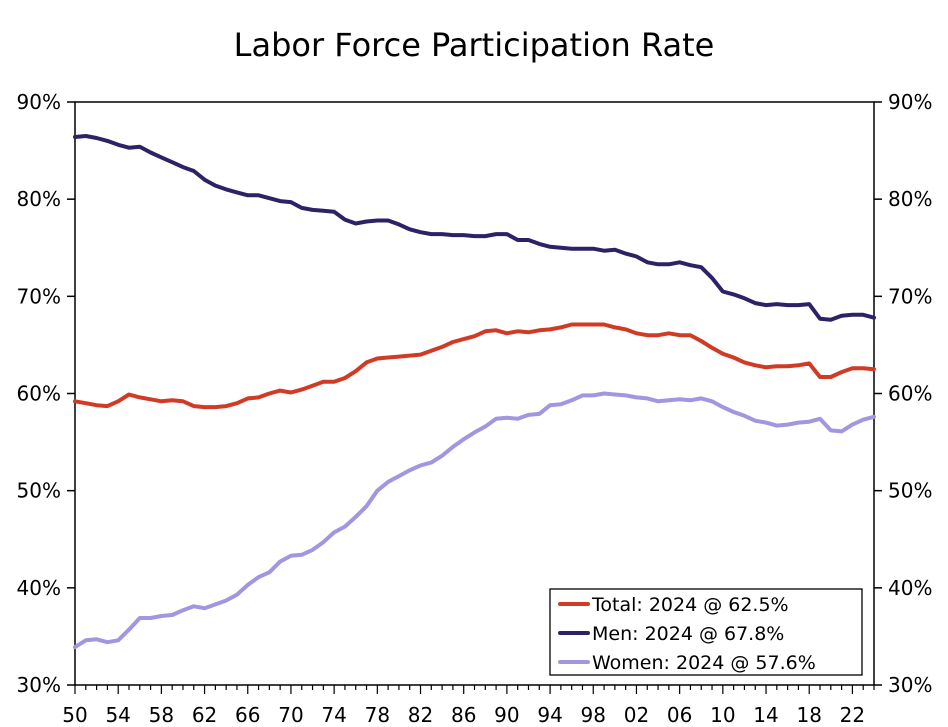 The width and height of the screenshot is (948, 727). Describe the element at coordinates (910, 685) in the screenshot. I see `y-tick-label-right: 30%` at that location.